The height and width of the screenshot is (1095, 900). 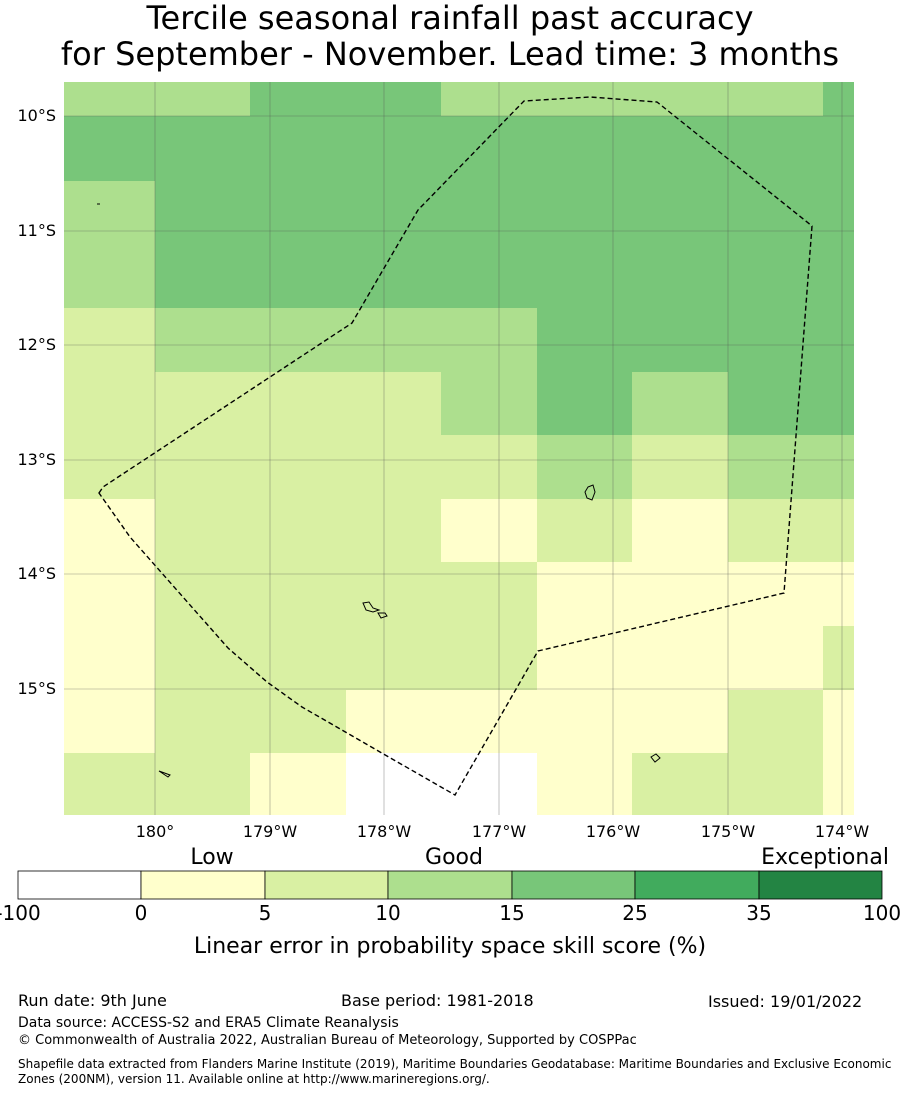 I want to click on lat-label: 10°S, so click(x=36, y=115).